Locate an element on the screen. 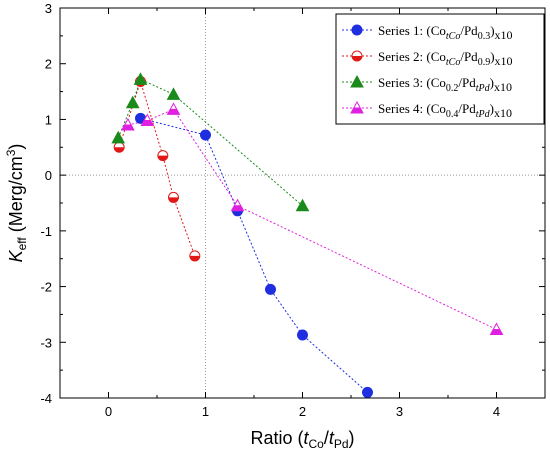 The image size is (550, 452). legend-label: Series 2: (CotCo/Pd0.9)x10 is located at coordinates (445, 58).